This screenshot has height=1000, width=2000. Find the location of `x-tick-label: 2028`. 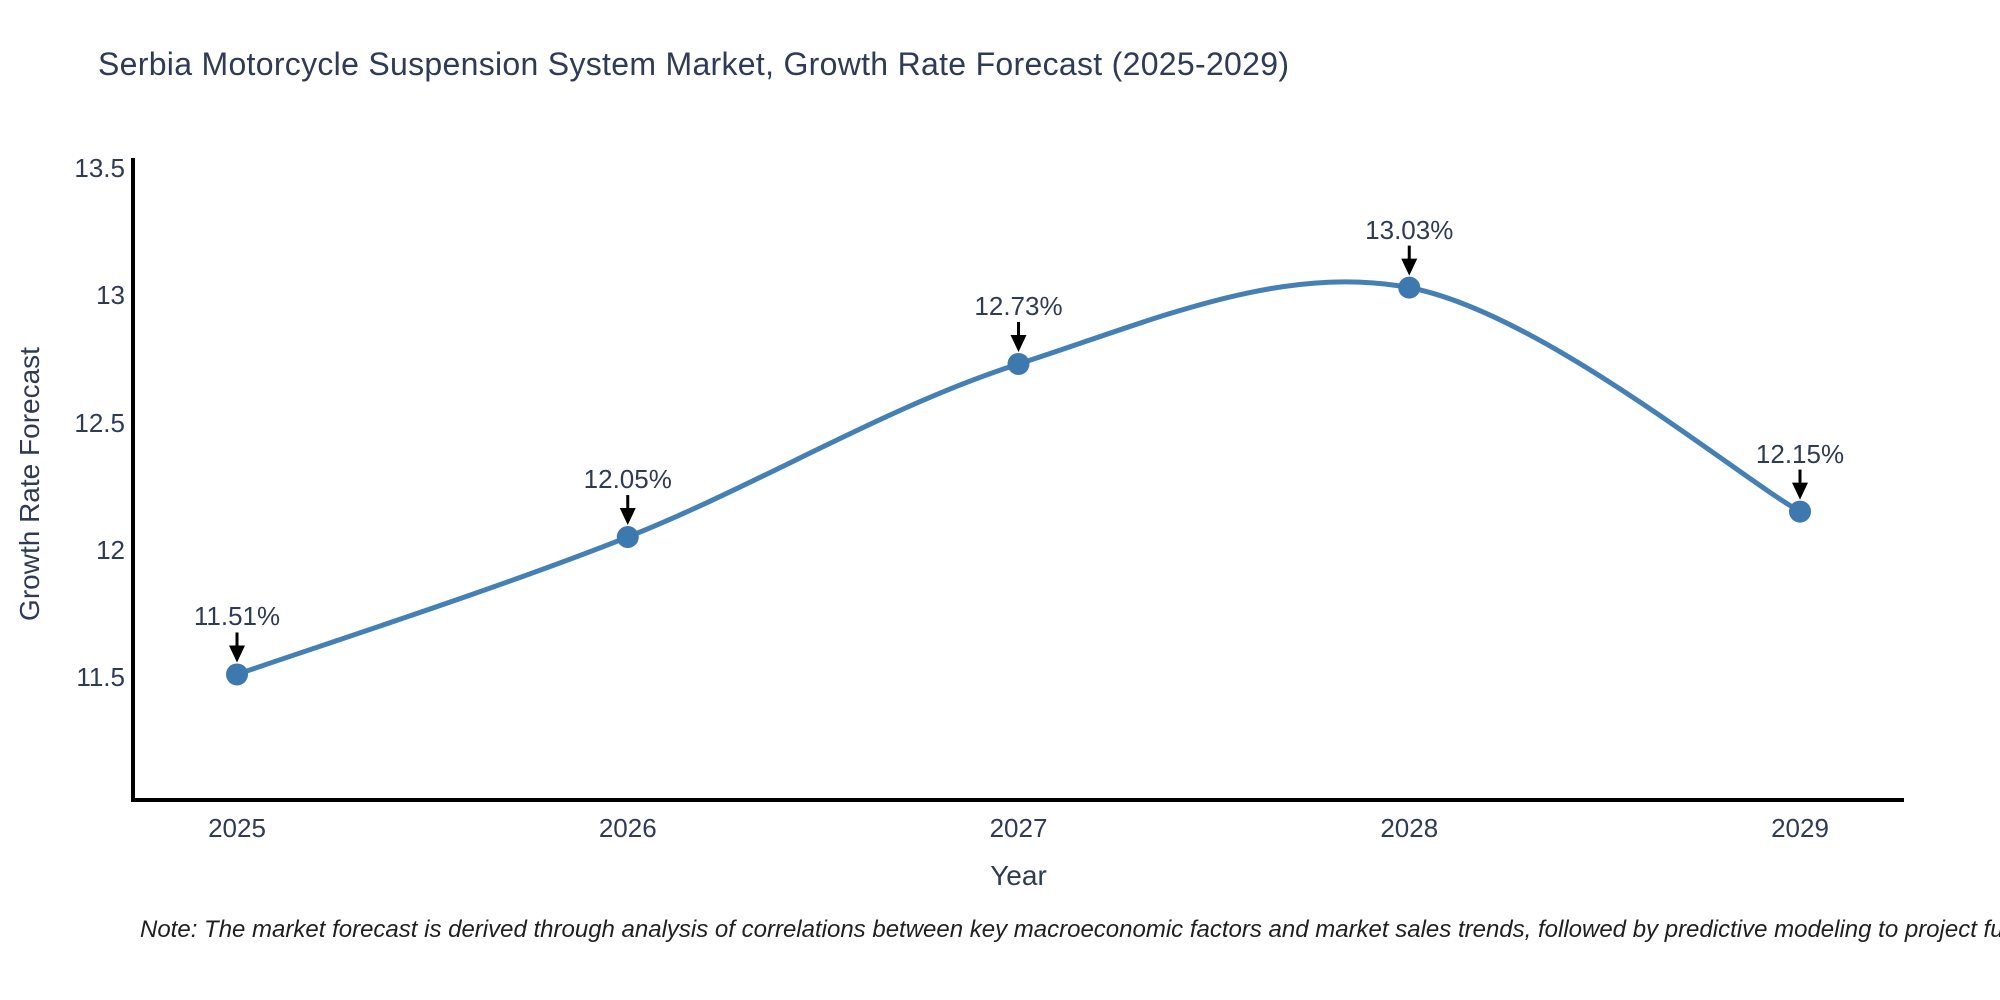

x-tick-label: 2028 is located at coordinates (1409, 828).